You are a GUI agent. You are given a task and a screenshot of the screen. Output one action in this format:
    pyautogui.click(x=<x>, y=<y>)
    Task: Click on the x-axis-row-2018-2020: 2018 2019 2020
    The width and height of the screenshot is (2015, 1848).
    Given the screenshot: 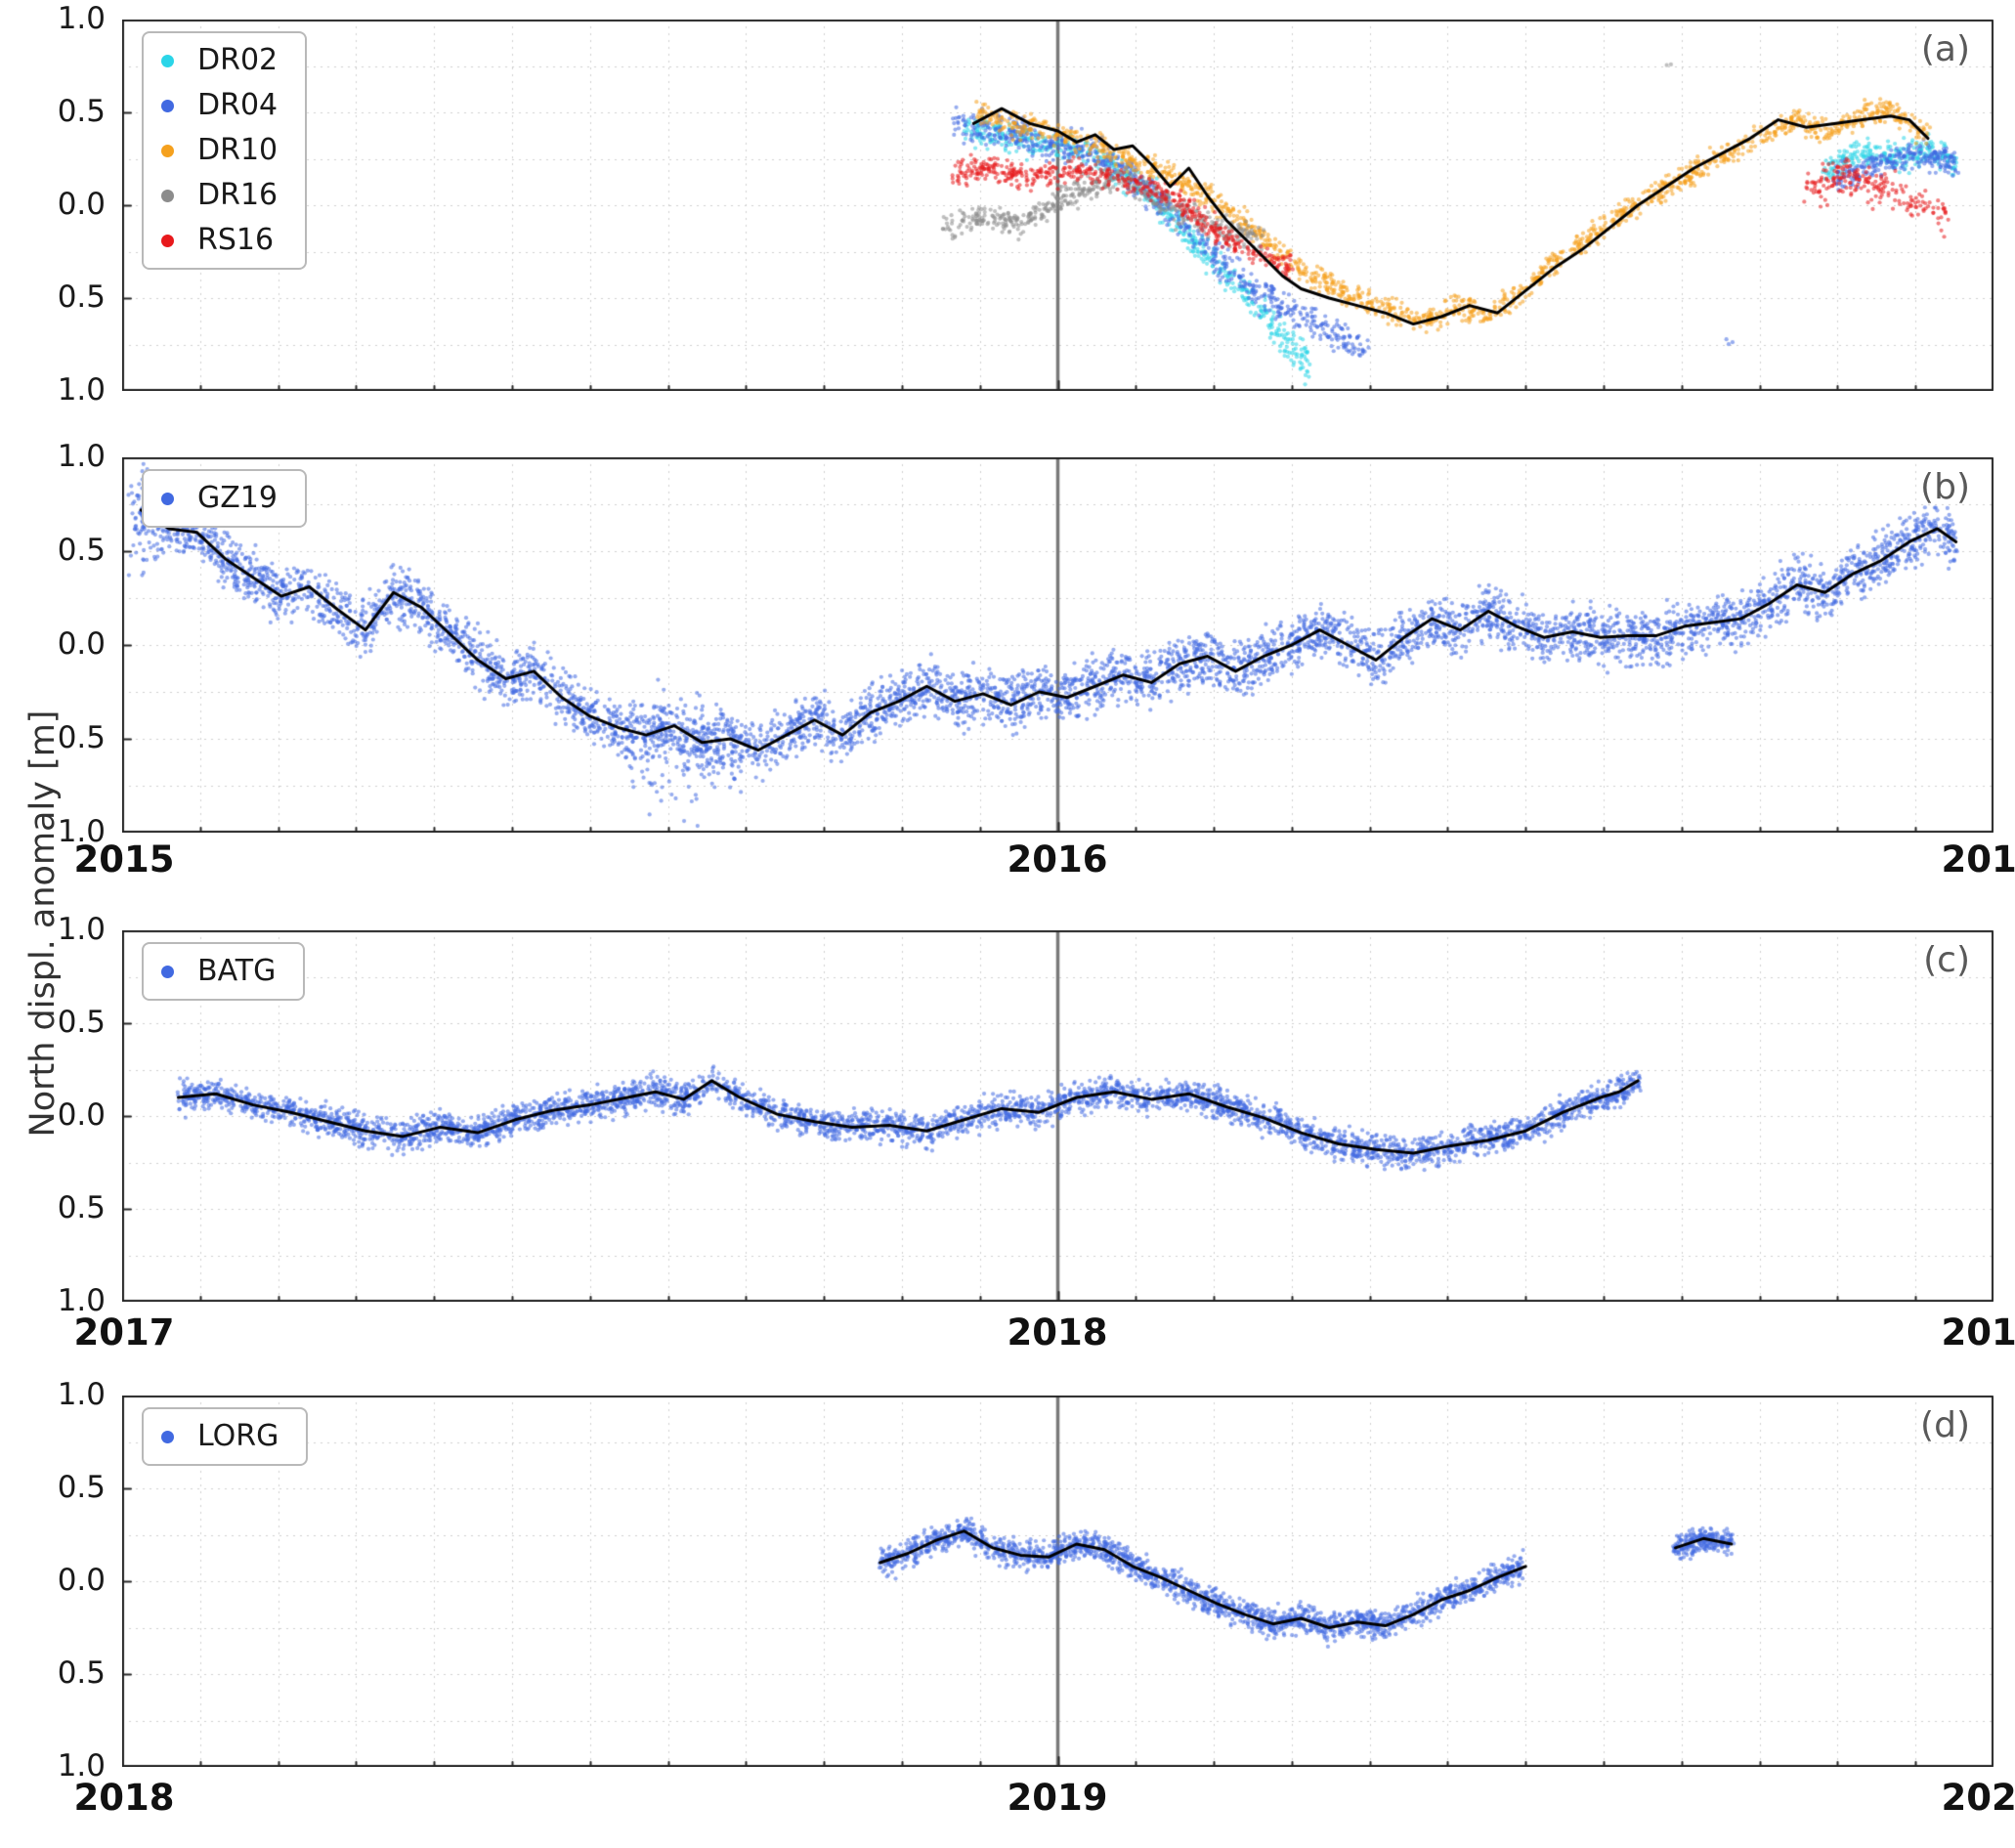 What is the action you would take?
    pyautogui.click(x=1007, y=1799)
    